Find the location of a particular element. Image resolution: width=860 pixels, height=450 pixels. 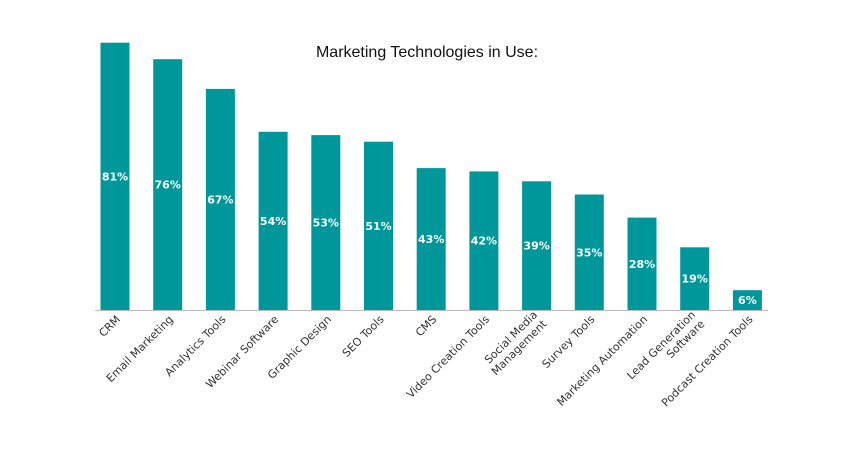

x-tick-label-line: CMS is located at coordinates (426, 326).